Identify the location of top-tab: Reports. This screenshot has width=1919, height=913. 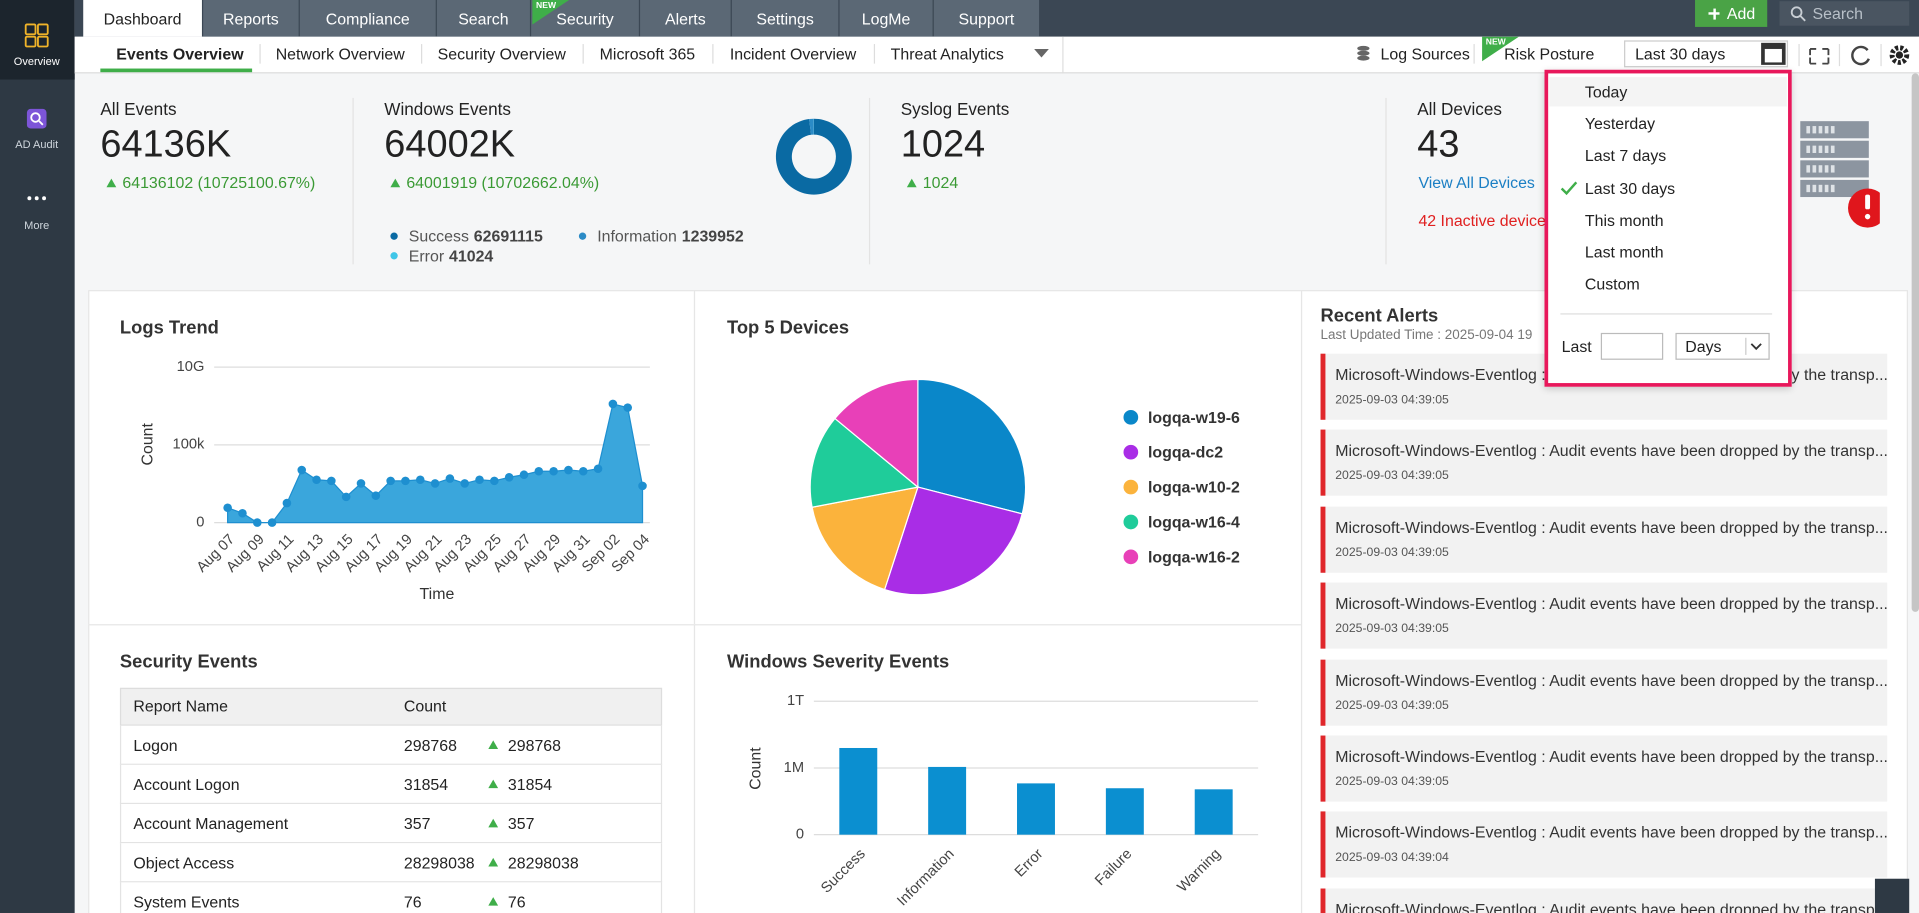
(251, 18).